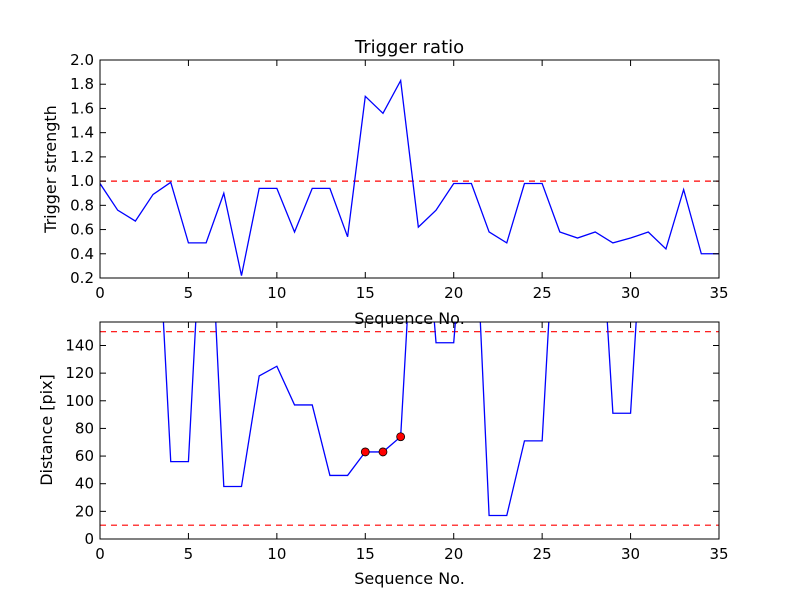 The width and height of the screenshot is (800, 600). Describe the element at coordinates (82, 84) in the screenshot. I see `y-tick-label: 1.8` at that location.